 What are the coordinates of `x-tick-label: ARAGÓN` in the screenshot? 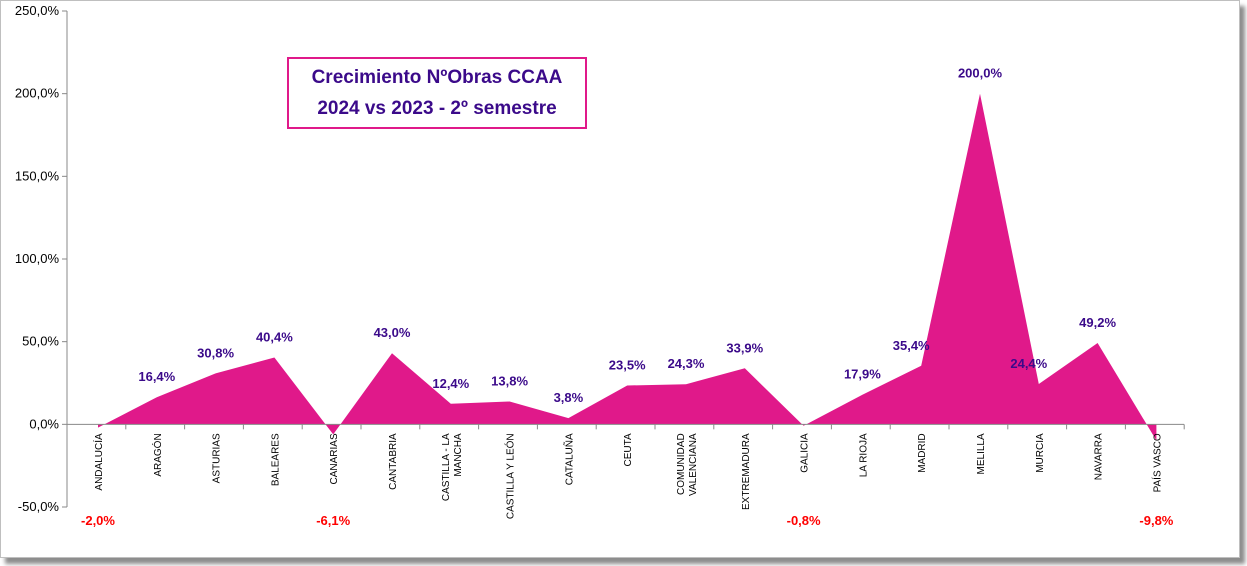 It's located at (157, 454).